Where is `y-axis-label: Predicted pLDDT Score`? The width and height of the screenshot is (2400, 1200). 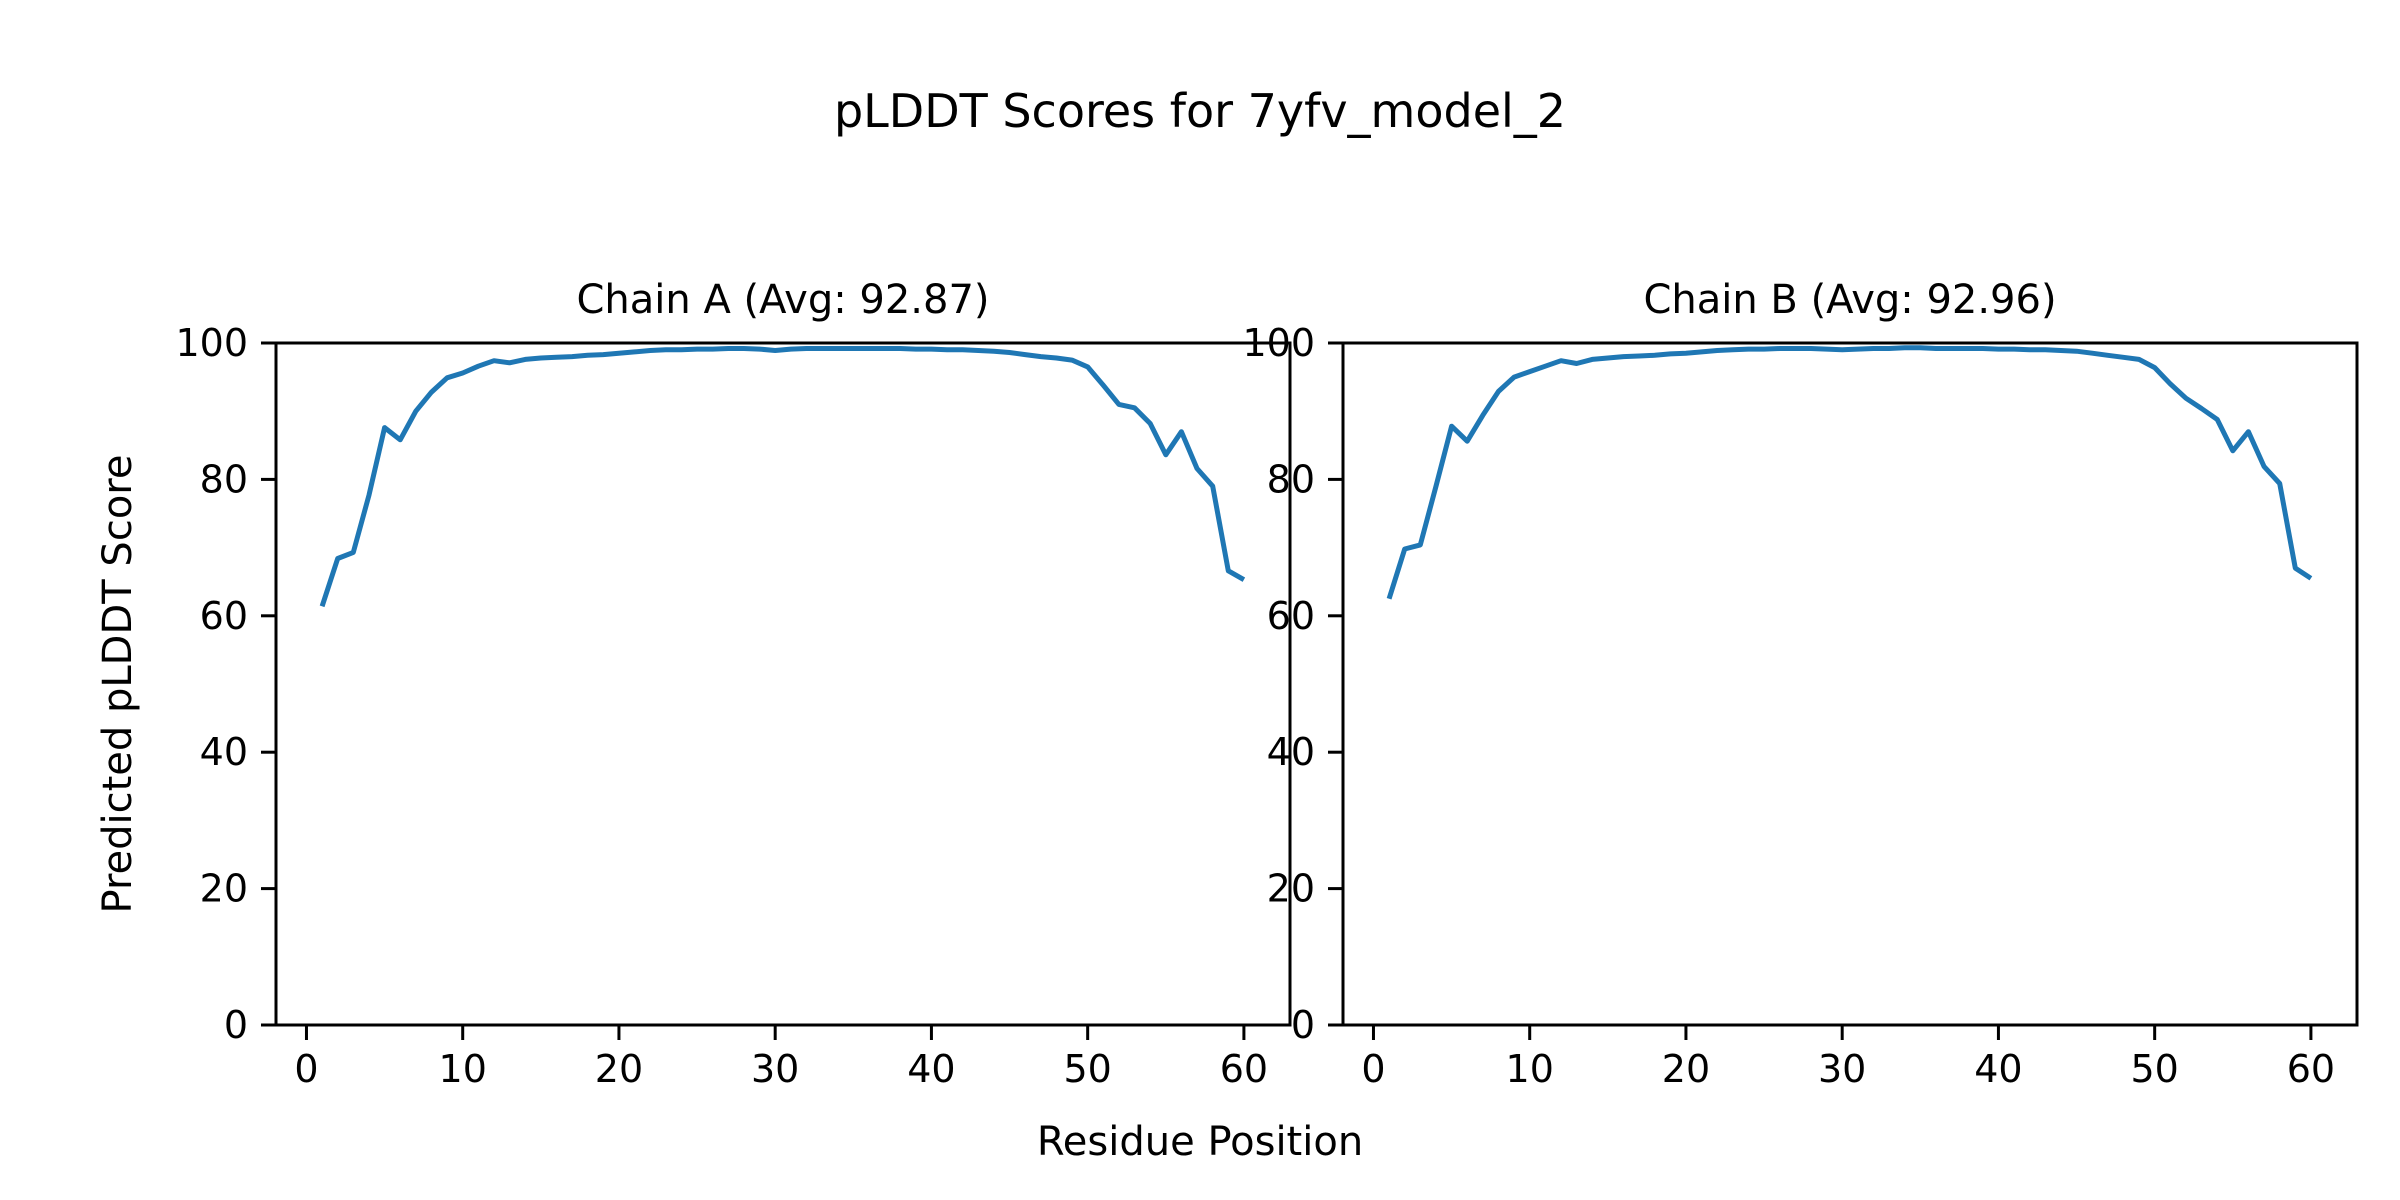
y-axis-label: Predicted pLDDT Score is located at coordinates (118, 684).